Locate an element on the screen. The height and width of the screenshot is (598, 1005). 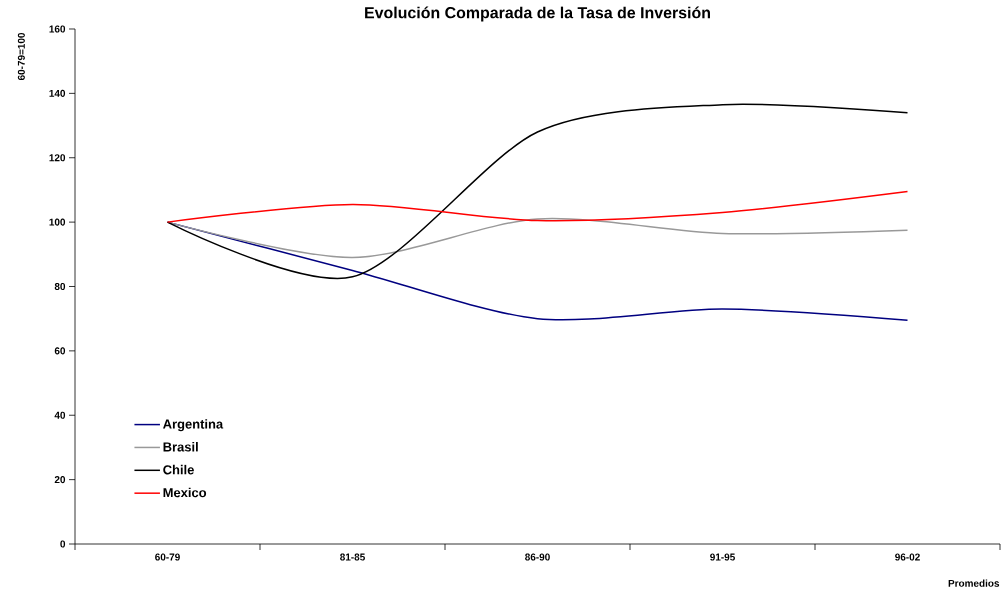
y-tick-label: 100 is located at coordinates (57, 222).